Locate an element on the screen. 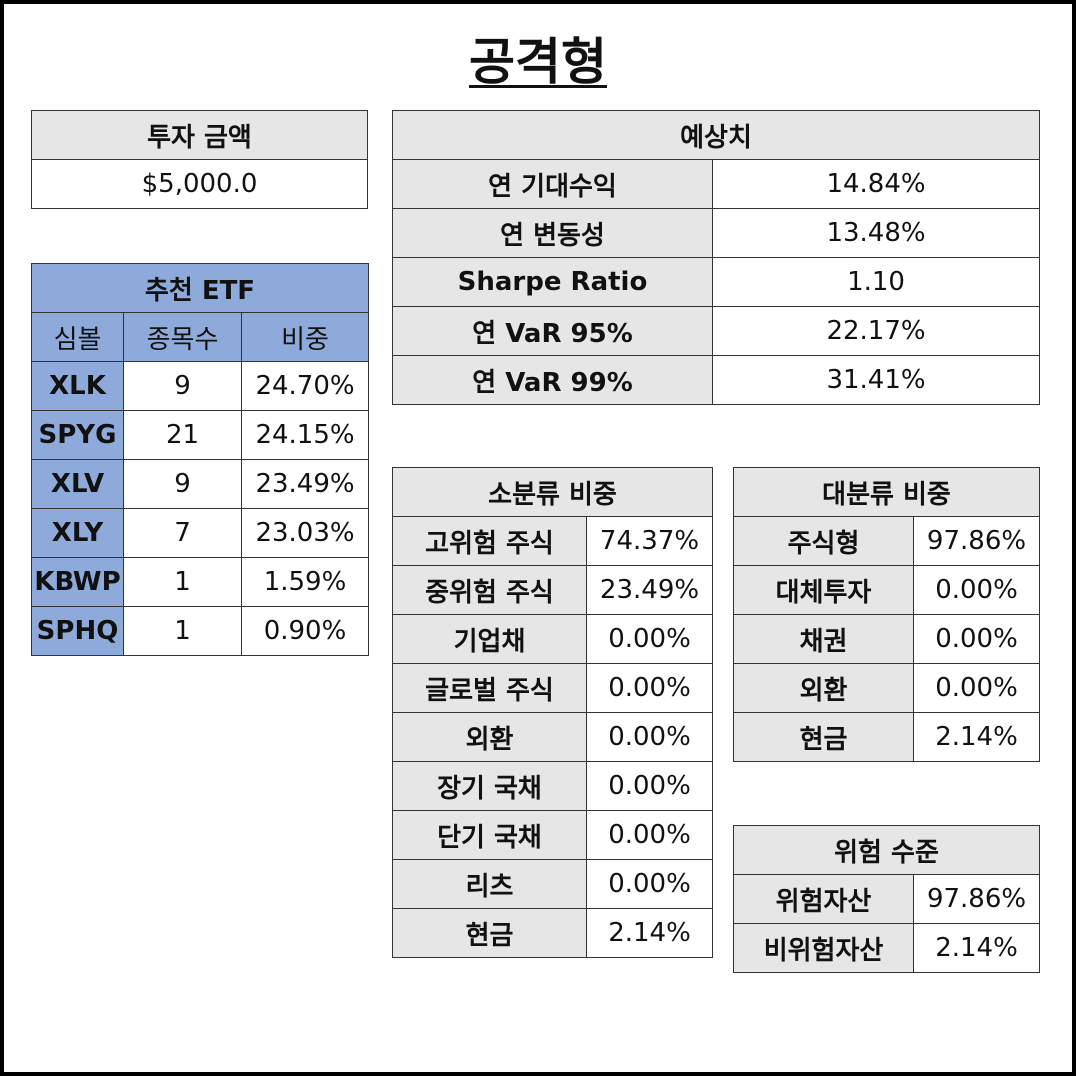  table-row: 연 VaR 95% 22.17% is located at coordinates (716, 331).